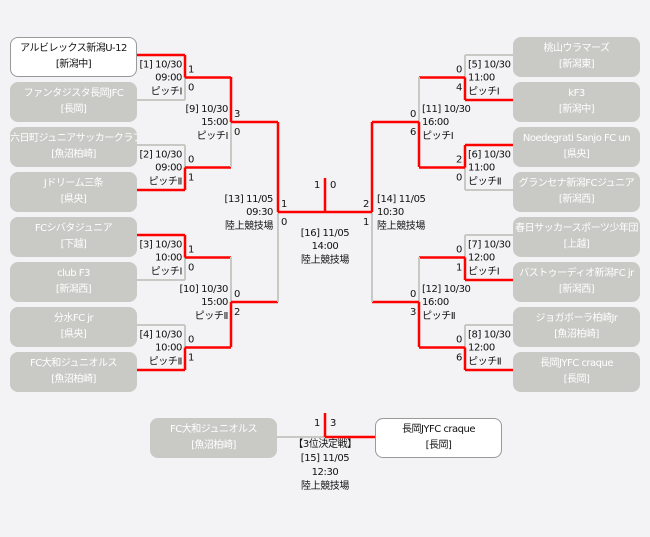 This screenshot has height=537, width=650. Describe the element at coordinates (73, 57) in the screenshot. I see `team-box: アルビレックス新潟U-12 [新潟中]` at that location.